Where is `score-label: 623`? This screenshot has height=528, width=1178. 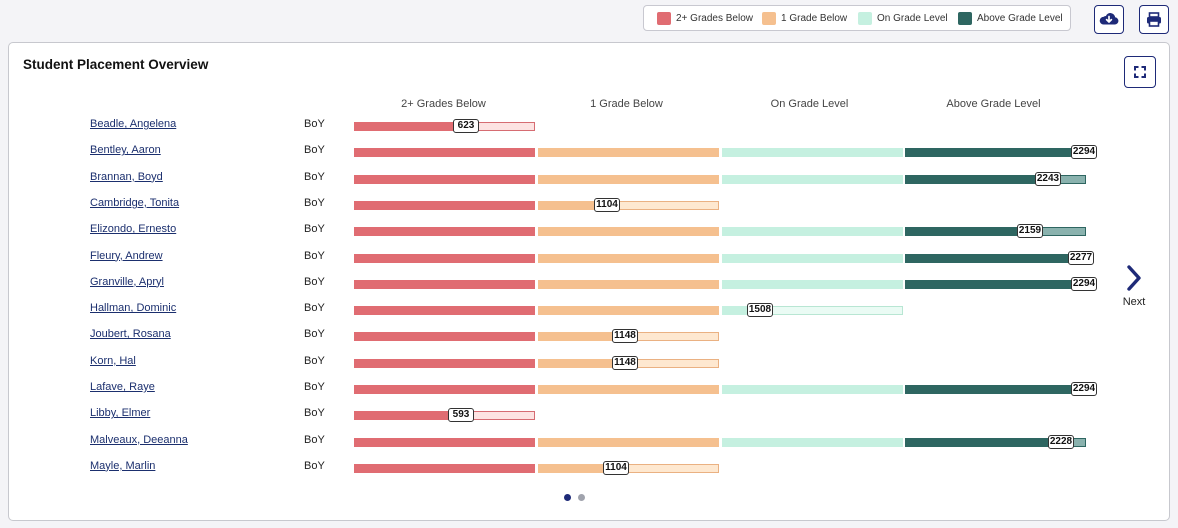
score-label: 623 is located at coordinates (466, 126).